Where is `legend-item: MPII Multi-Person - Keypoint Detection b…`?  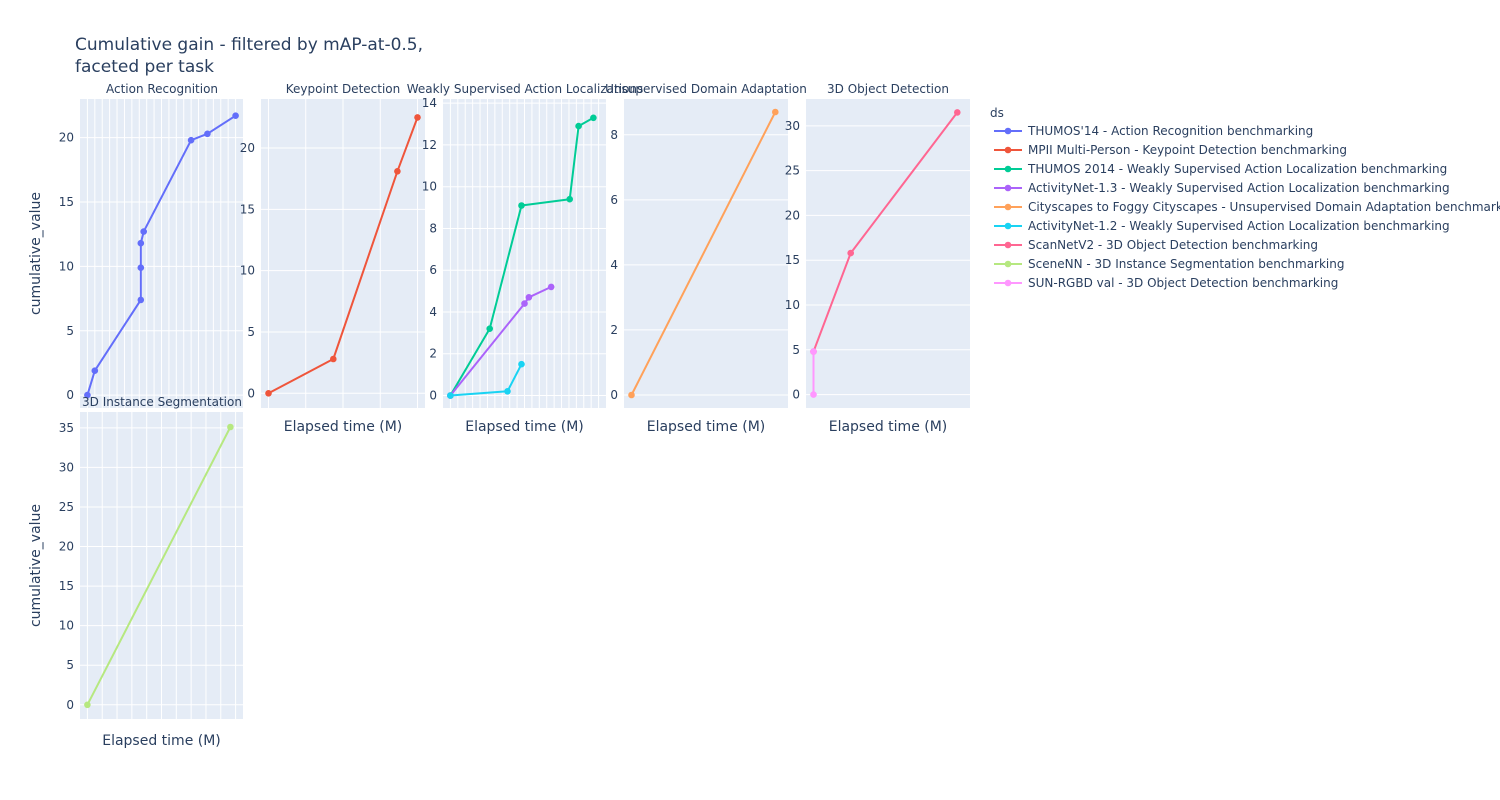 legend-item: MPII Multi-Person - Keypoint Detection b… is located at coordinates (1170, 150).